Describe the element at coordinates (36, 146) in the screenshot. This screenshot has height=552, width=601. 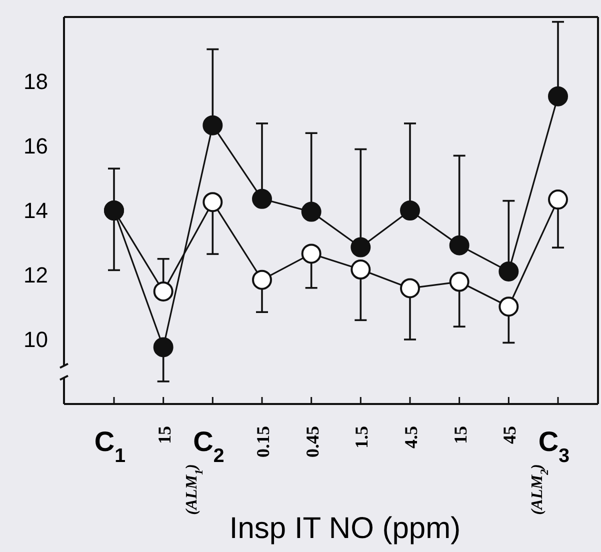
I see `y-tick-label: 16` at that location.